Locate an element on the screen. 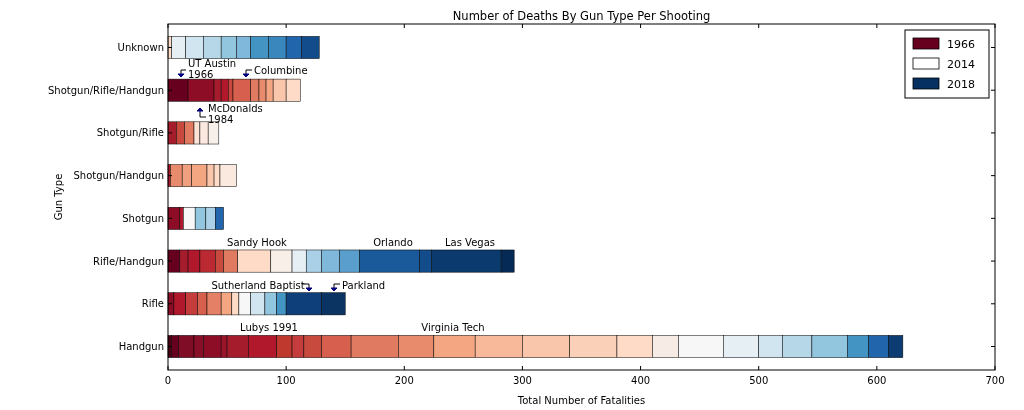 This screenshot has height=410, width=1024. annotation: McDonalds 1984 is located at coordinates (235, 114).